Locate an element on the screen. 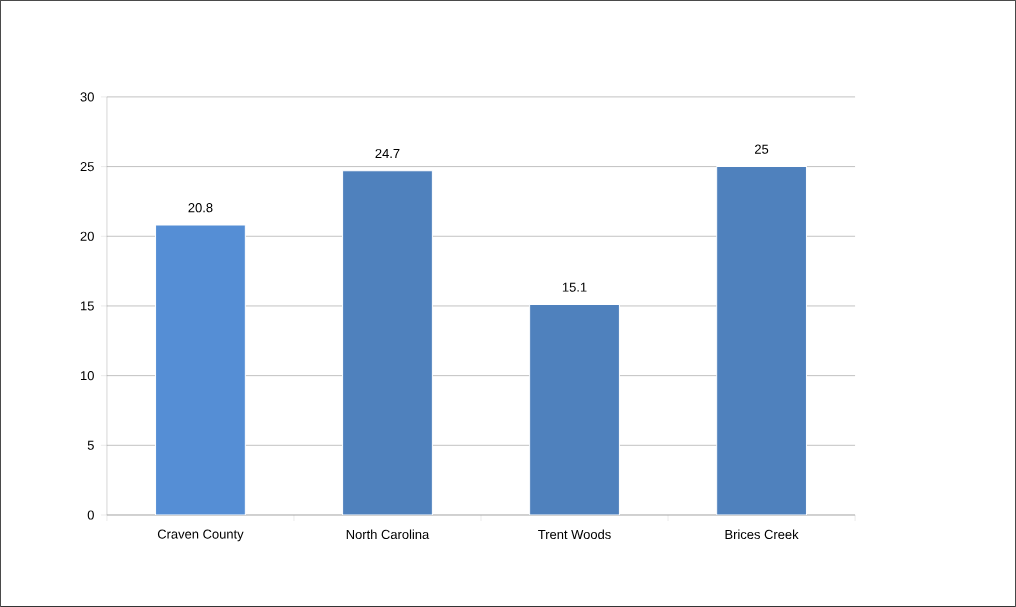 This screenshot has height=607, width=1016. x-tick-label: Brices Creek is located at coordinates (762, 534).